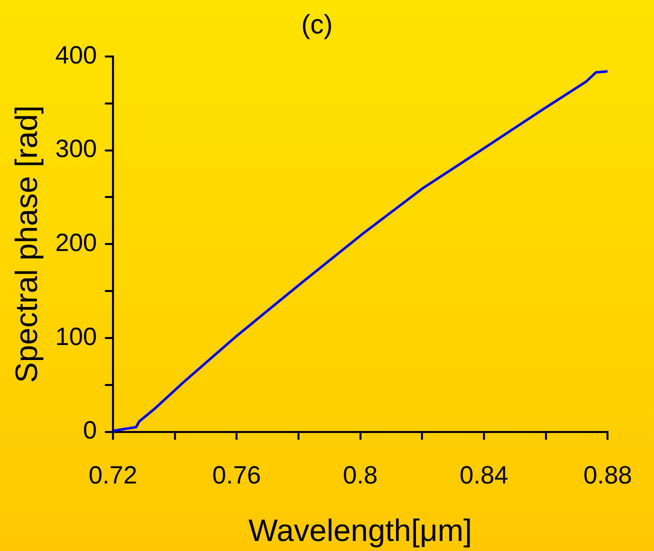 This screenshot has height=551, width=654. Describe the element at coordinates (607, 476) in the screenshot. I see `x-tick-label: 0.88` at that location.